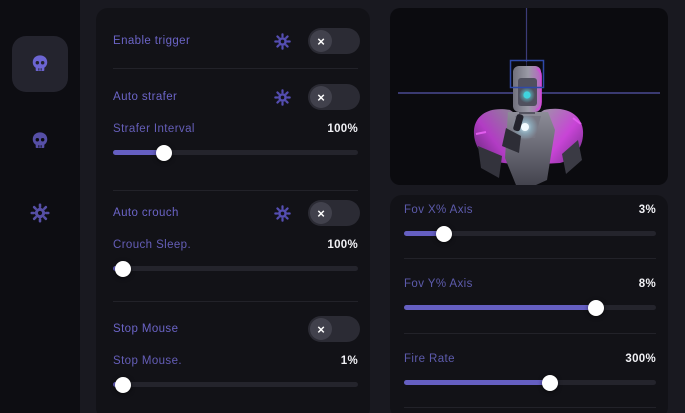 The image size is (685, 413). What do you see at coordinates (235, 141) in the screenshot?
I see `slider-strafer-interval: Strafer Interval 100%` at bounding box center [235, 141].